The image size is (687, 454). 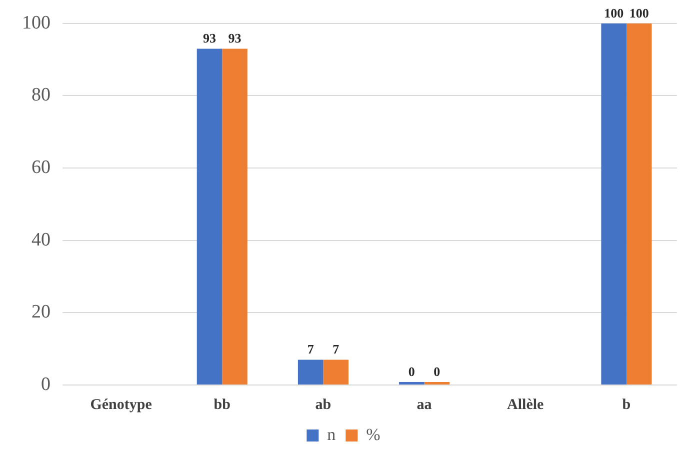 I want to click on y-tick-label: 0, so click(x=45, y=384).